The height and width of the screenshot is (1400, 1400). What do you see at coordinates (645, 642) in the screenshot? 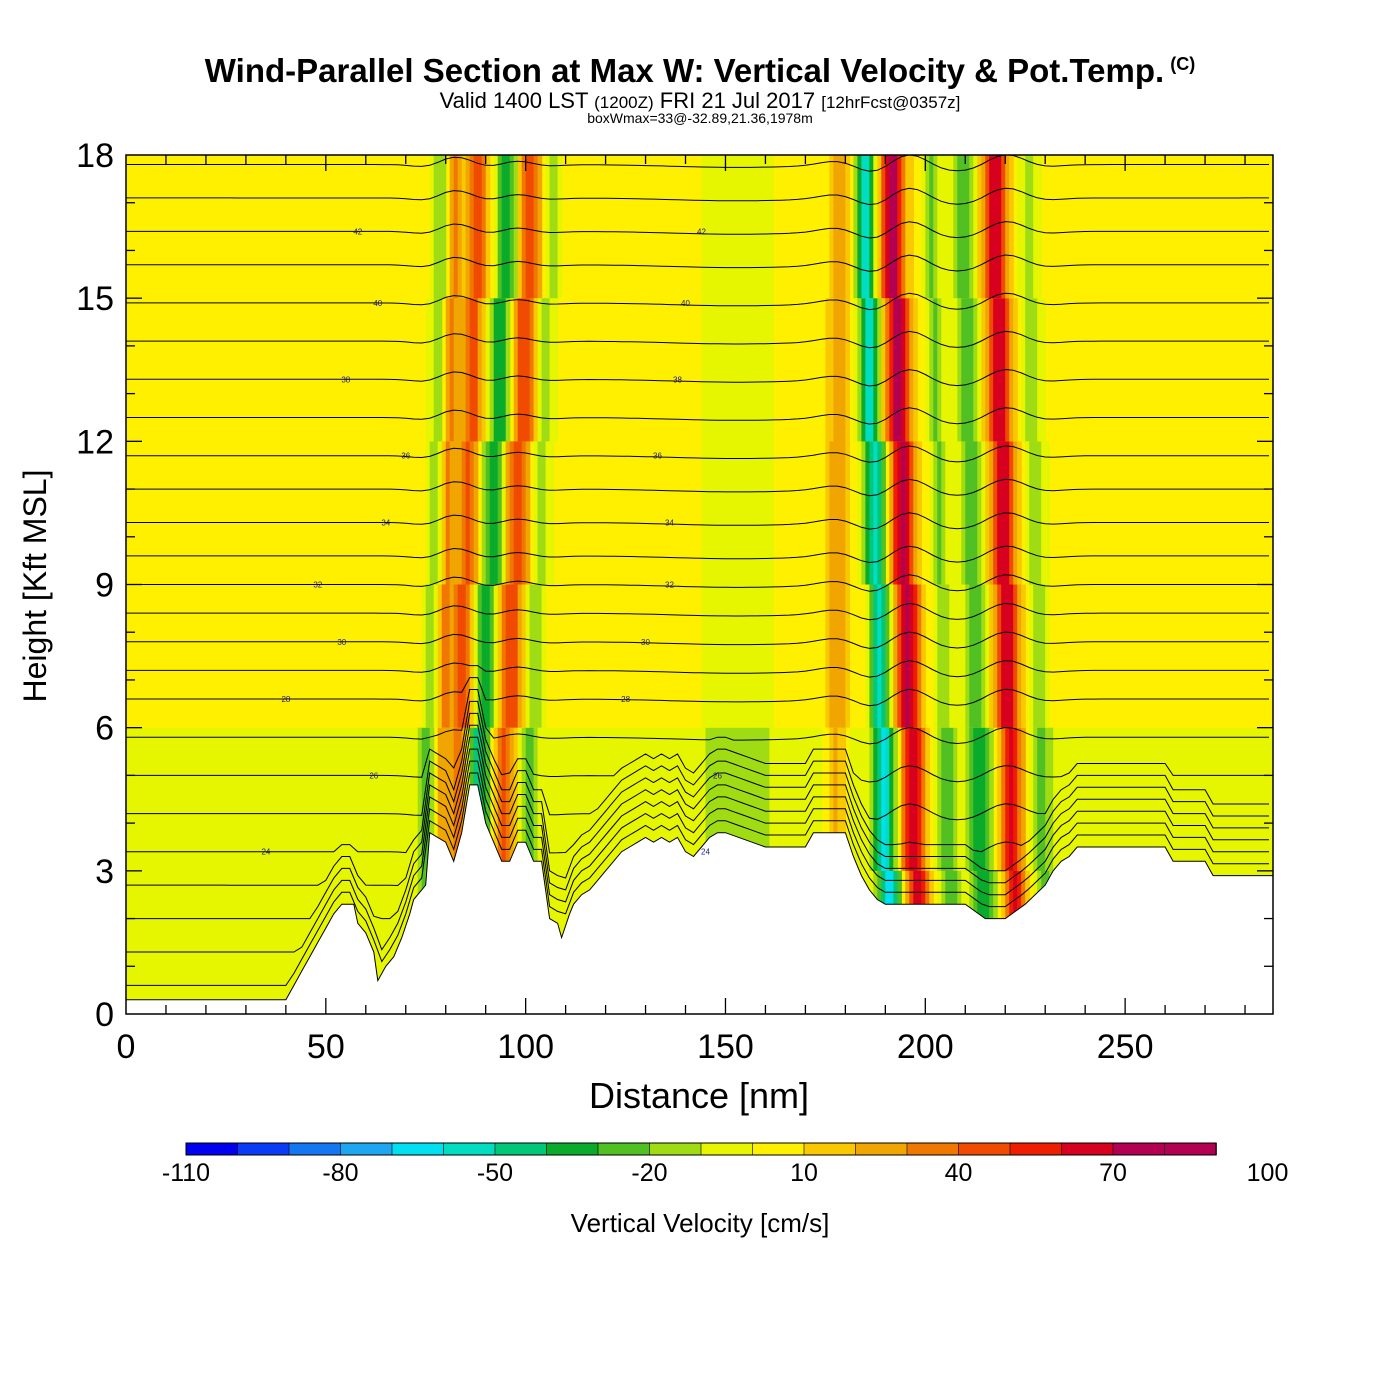
I see `isentrope-label: 30` at bounding box center [645, 642].